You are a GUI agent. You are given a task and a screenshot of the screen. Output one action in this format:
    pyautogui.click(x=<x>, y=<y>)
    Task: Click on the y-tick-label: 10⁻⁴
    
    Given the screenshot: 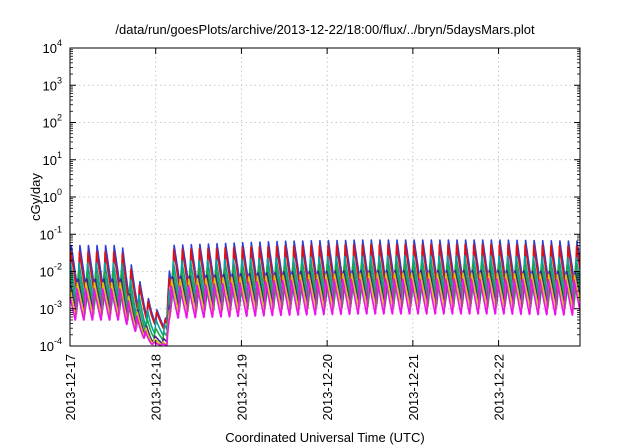 What is the action you would take?
    pyautogui.click(x=51, y=345)
    